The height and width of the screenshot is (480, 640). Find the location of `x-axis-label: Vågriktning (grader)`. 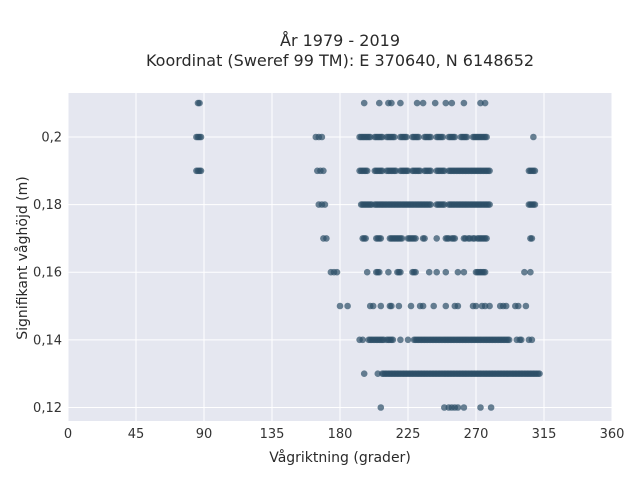

x-axis-label: Vågriktning (grader) is located at coordinates (340, 457).